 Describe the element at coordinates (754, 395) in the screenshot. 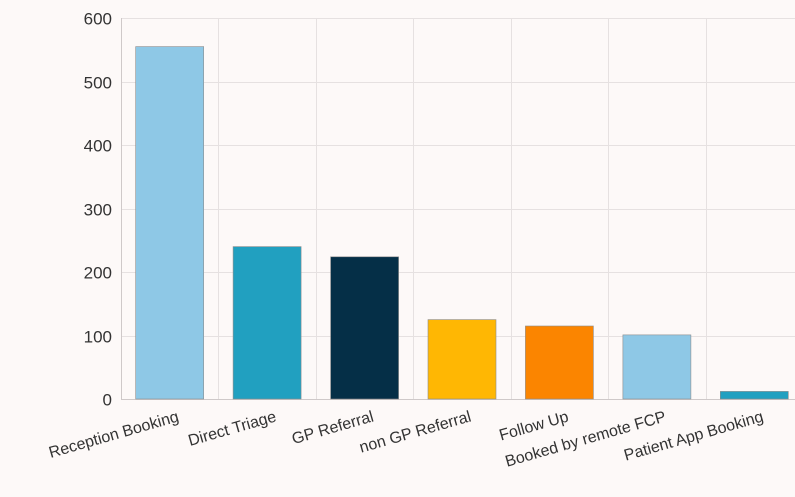

I see `bar-patient-app-booking` at that location.